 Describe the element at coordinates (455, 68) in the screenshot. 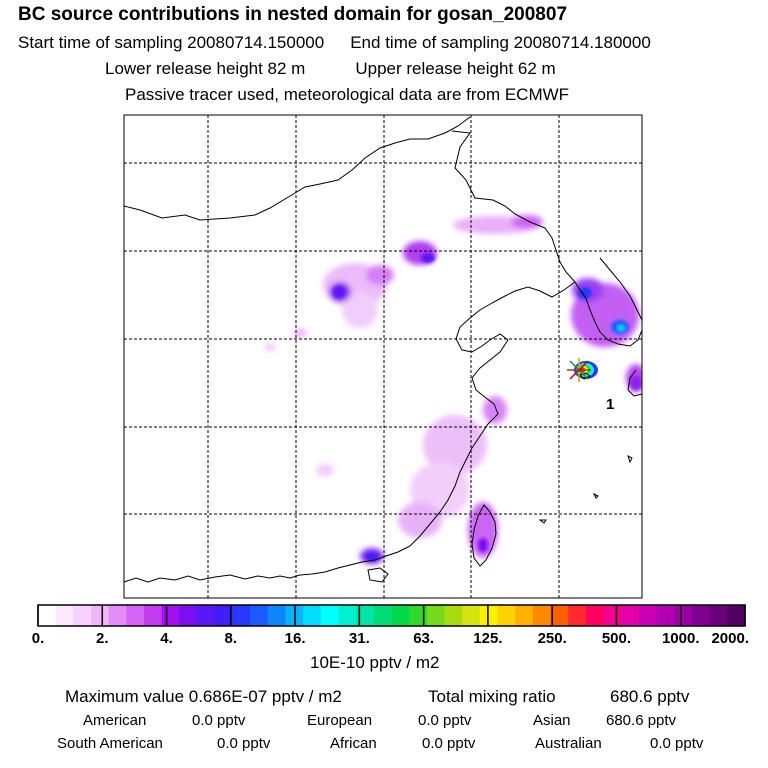

I see `upper-release-label: Upper release height 62 m` at that location.